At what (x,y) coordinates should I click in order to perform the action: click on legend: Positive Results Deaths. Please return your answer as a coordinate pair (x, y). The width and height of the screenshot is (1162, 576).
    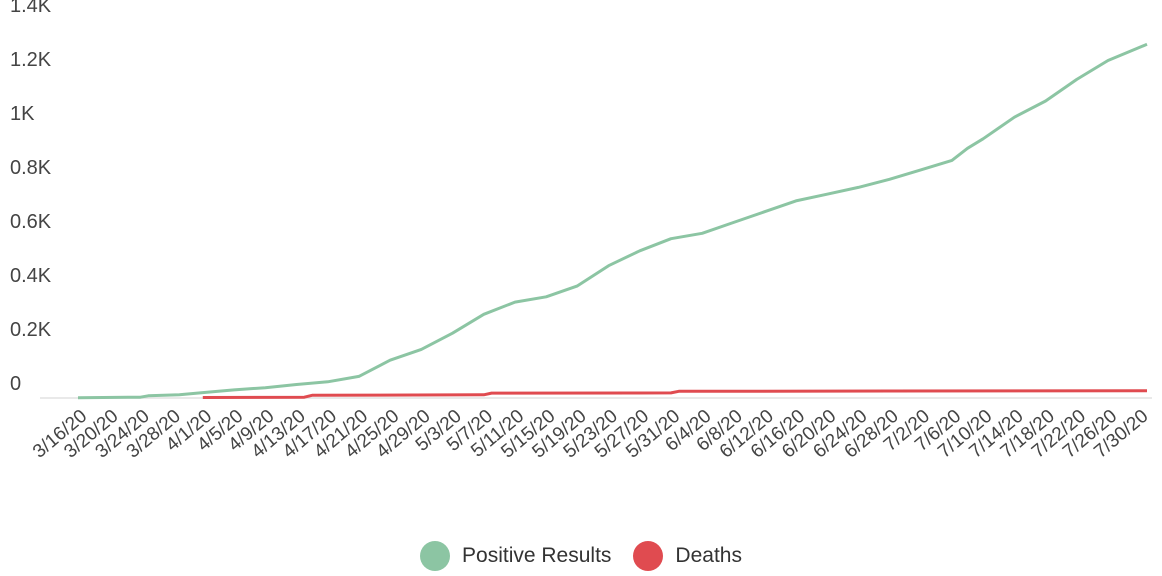
    Looking at the image, I should click on (581, 556).